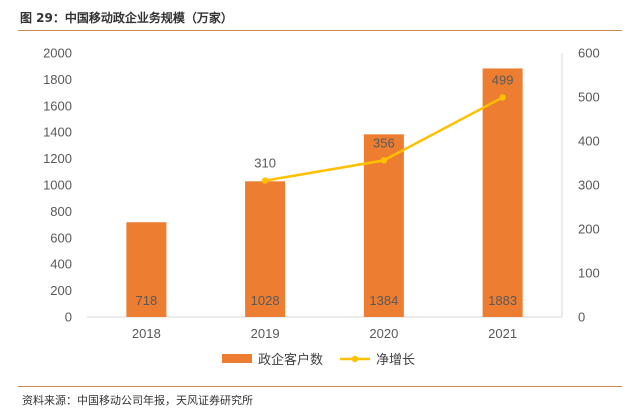 This screenshot has height=414, width=634. I want to click on right-y-tick-label: 0, so click(581, 317).